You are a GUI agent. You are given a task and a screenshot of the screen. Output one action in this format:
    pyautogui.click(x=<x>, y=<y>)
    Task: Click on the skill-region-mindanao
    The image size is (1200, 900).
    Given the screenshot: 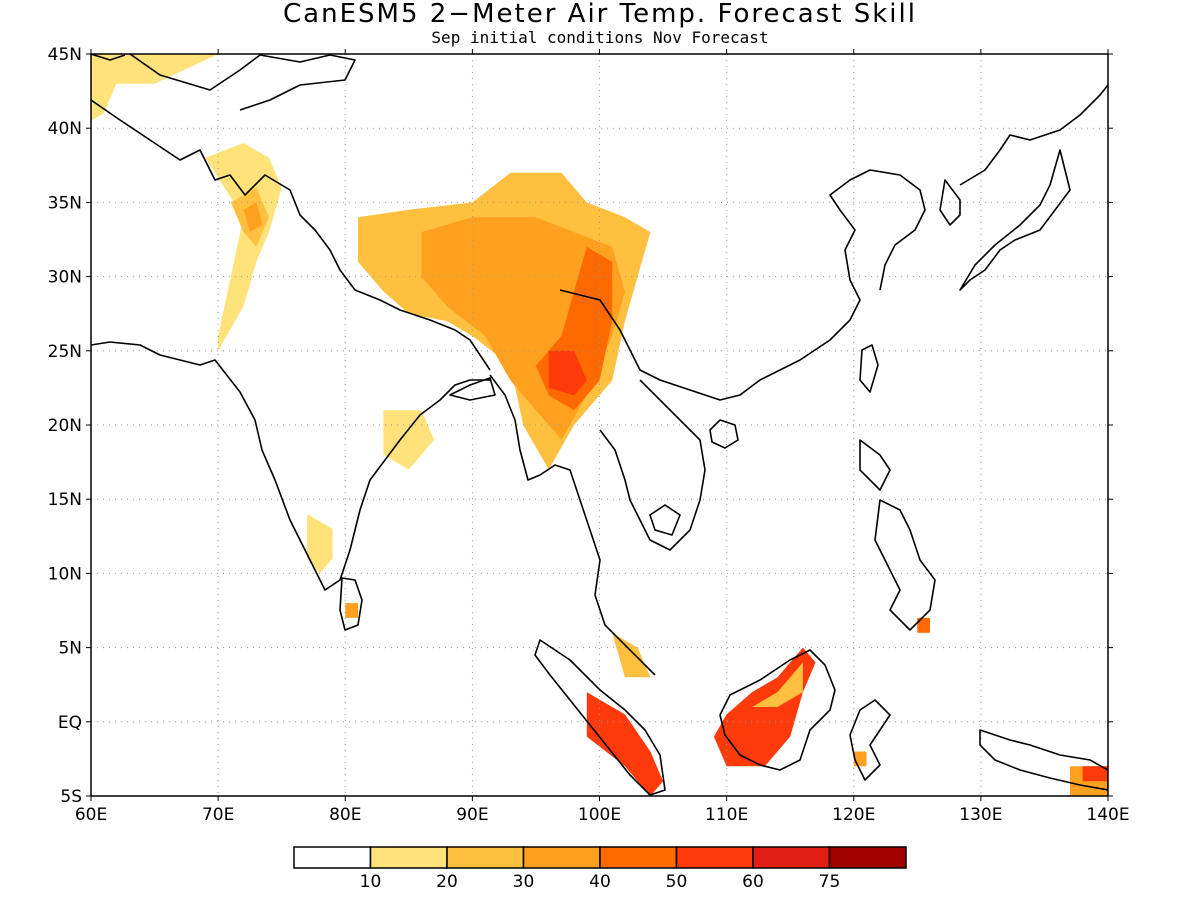 What is the action you would take?
    pyautogui.click(x=923, y=625)
    